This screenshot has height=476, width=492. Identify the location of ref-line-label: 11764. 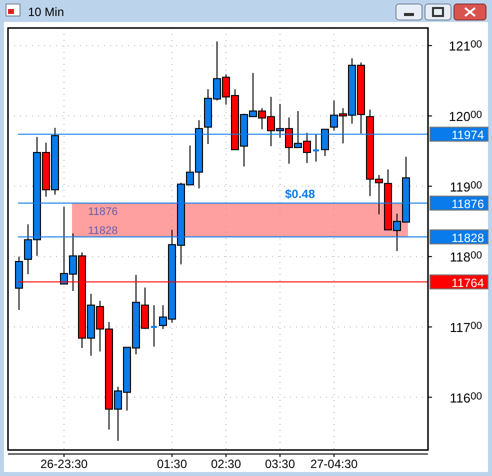
(468, 283).